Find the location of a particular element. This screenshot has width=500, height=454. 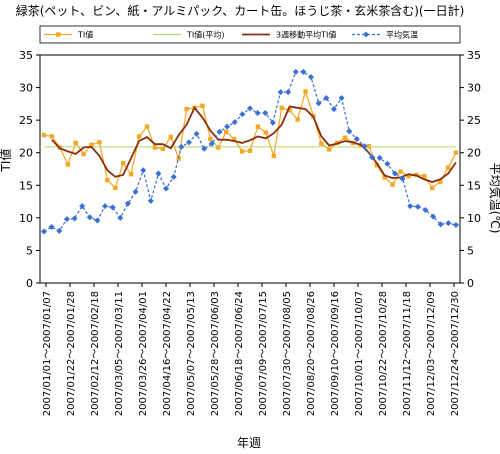

y-tick-label: 15 is located at coordinates (26, 185).